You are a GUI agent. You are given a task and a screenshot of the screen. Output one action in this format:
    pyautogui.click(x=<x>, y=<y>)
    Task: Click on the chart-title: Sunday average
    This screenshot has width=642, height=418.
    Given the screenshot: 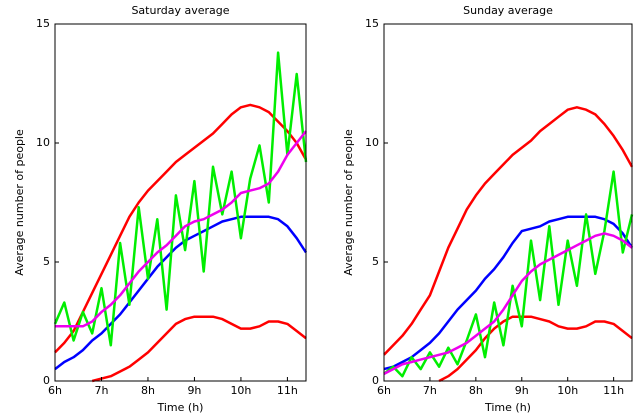 What is the action you would take?
    pyautogui.click(x=508, y=10)
    